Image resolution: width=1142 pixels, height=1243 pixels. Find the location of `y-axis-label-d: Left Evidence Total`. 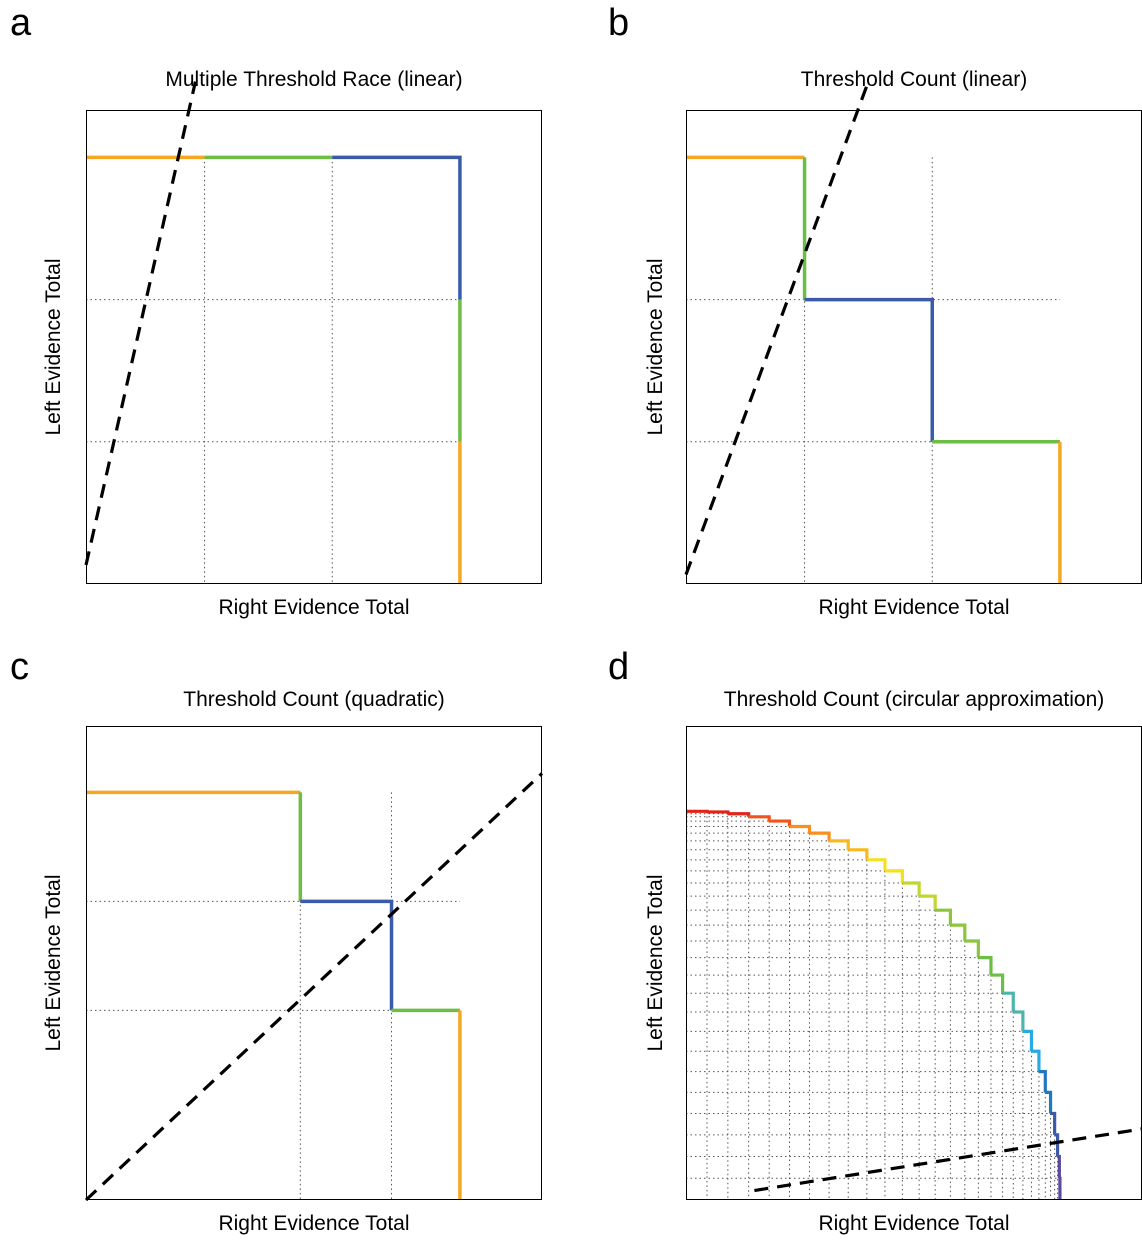

y-axis-label-d: Left Evidence Total is located at coordinates (655, 963).